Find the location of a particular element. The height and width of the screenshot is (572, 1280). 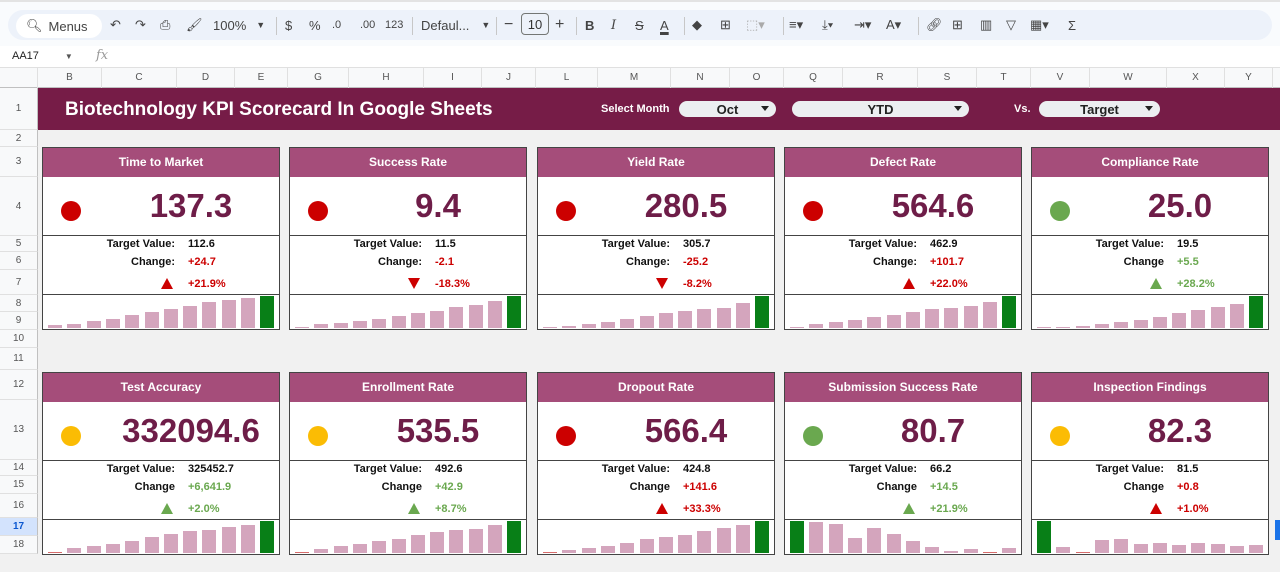

chart-icon: ▥ is located at coordinates (986, 24).